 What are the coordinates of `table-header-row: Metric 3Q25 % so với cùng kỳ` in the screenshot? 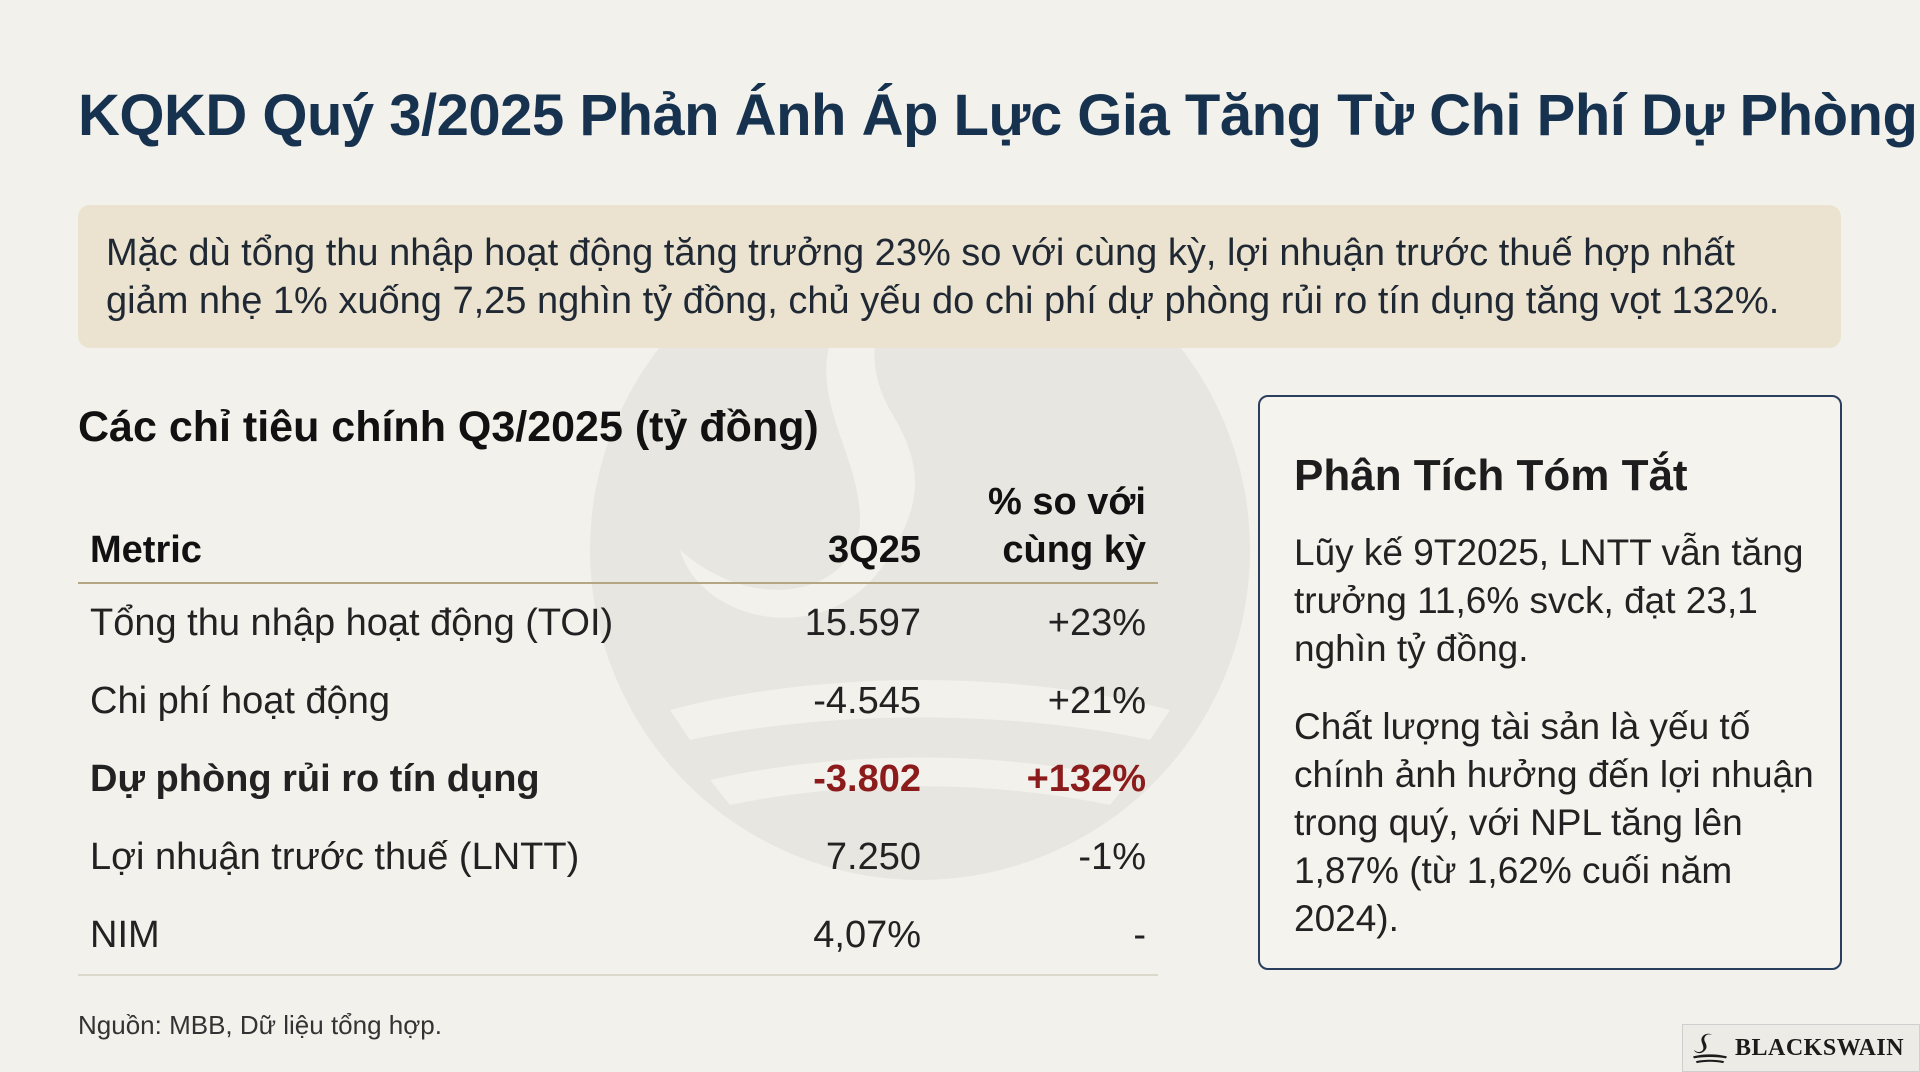 It's located at (618, 530).